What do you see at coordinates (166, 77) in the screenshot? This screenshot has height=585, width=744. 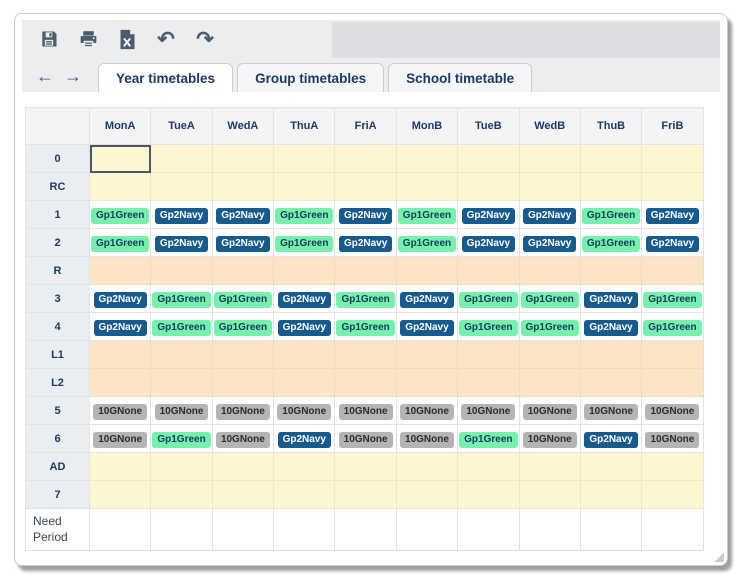 I see `tab-year-timetables: Year timetables` at bounding box center [166, 77].